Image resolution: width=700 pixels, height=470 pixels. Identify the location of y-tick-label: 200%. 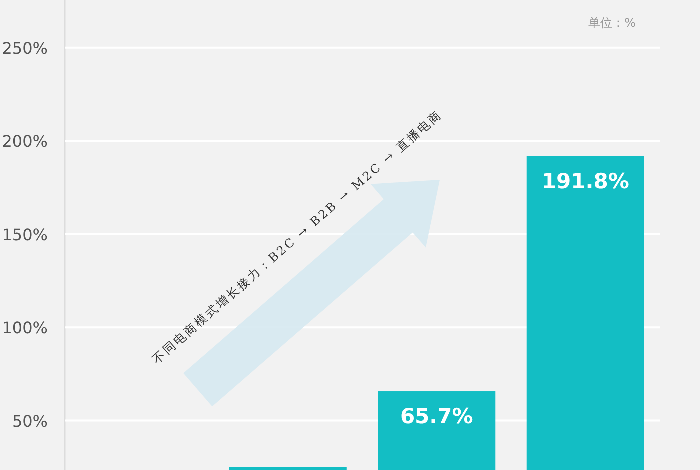
(25, 142).